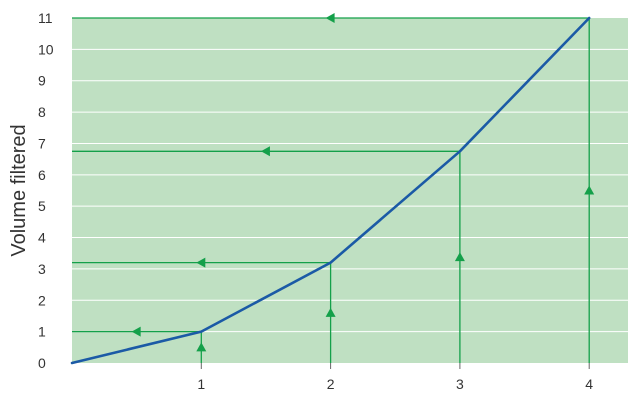 This screenshot has width=631, height=395. Describe the element at coordinates (331, 384) in the screenshot. I see `x-tick-label: 2` at that location.